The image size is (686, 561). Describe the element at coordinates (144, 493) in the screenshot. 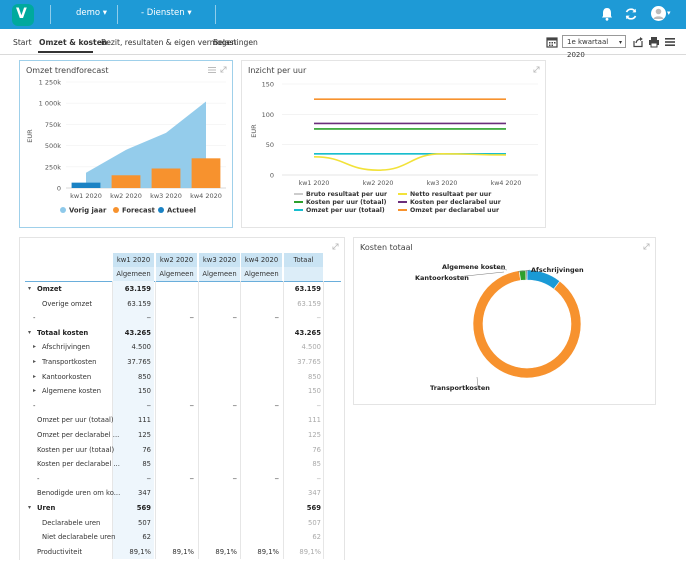

I see `cell-value: 347` at that location.